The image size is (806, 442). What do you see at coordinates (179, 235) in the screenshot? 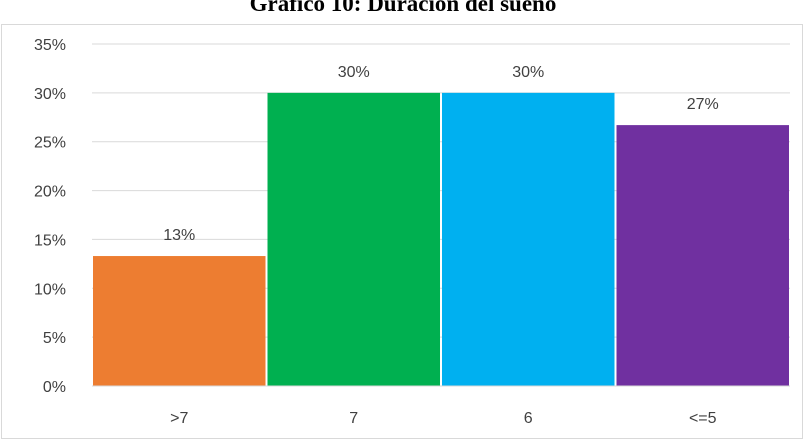
I see `data-label: 13%` at bounding box center [179, 235].